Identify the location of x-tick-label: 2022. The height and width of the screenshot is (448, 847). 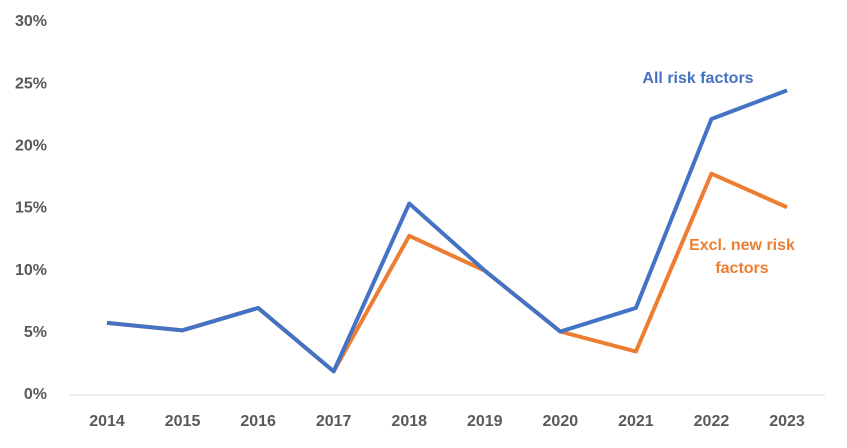
(712, 421).